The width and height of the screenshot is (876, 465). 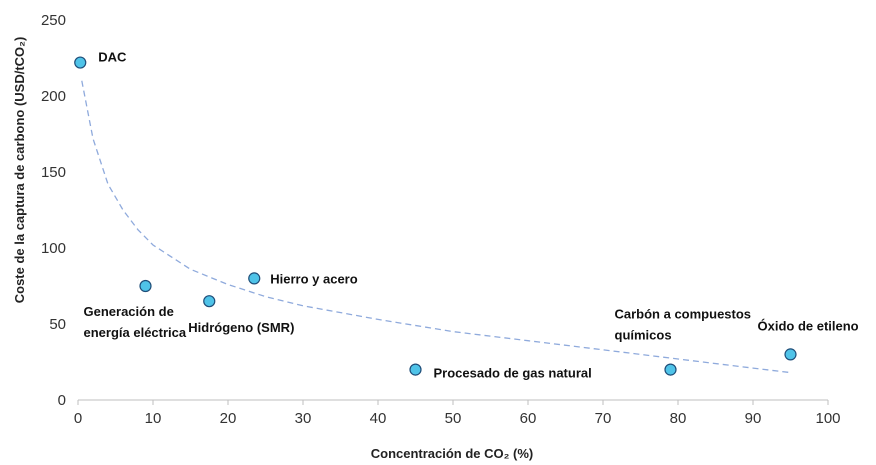 What do you see at coordinates (303, 418) in the screenshot?
I see `x-tick-label: 30` at bounding box center [303, 418].